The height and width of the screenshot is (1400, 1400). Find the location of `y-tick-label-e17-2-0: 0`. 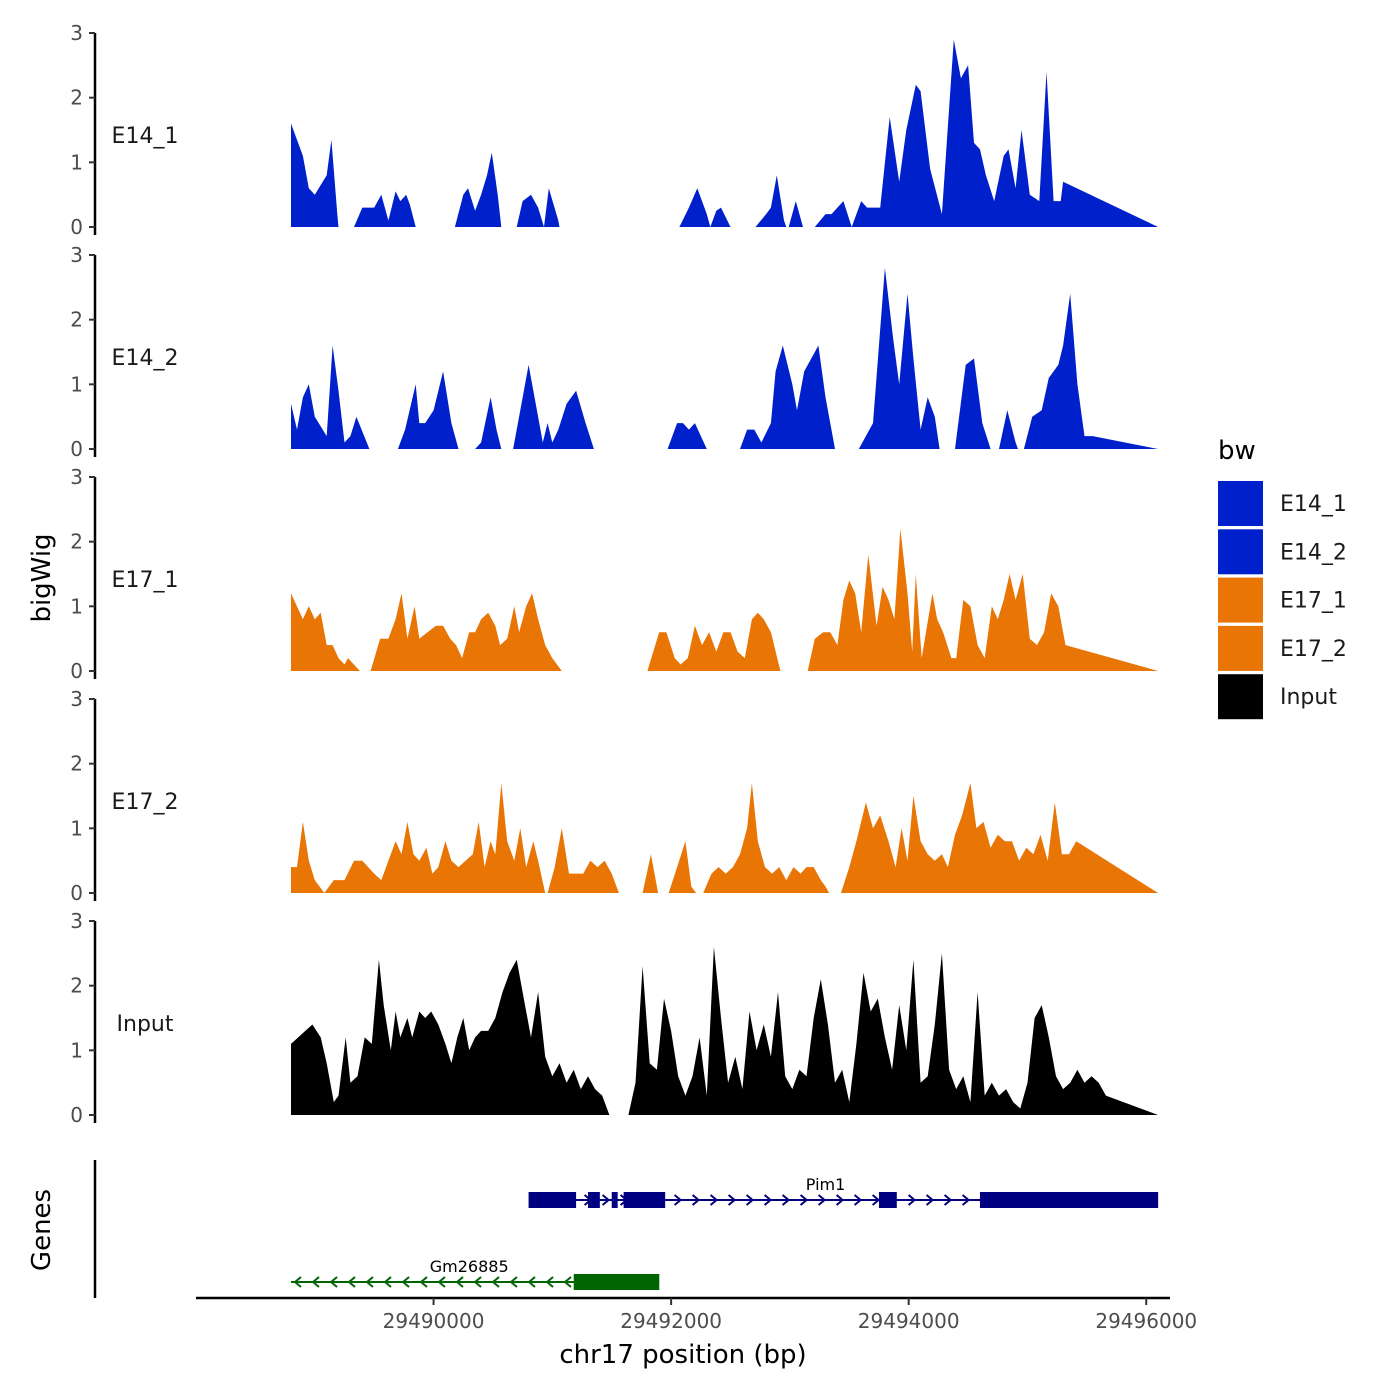

y-tick-label-e17-2-0: 0 is located at coordinates (76, 893).